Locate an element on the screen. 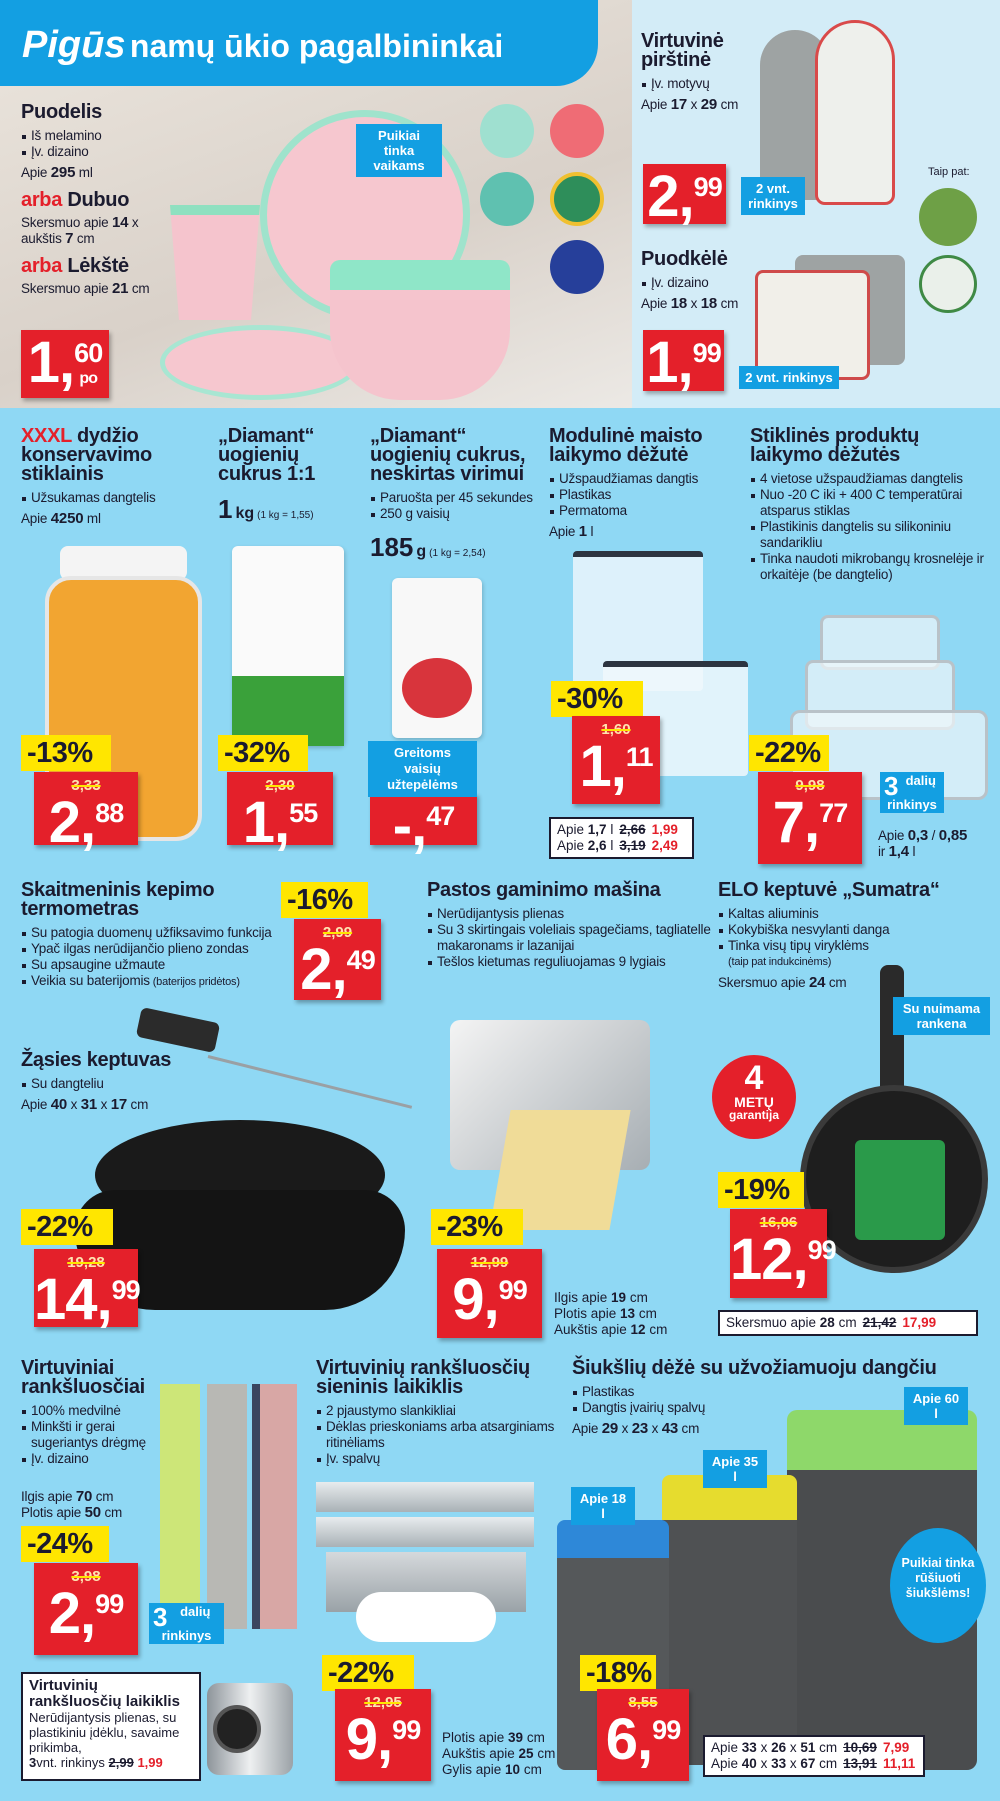 The width and height of the screenshot is (1000, 1801). feature-item: Dangtis įvairių spalvų is located at coordinates (782, 1408).